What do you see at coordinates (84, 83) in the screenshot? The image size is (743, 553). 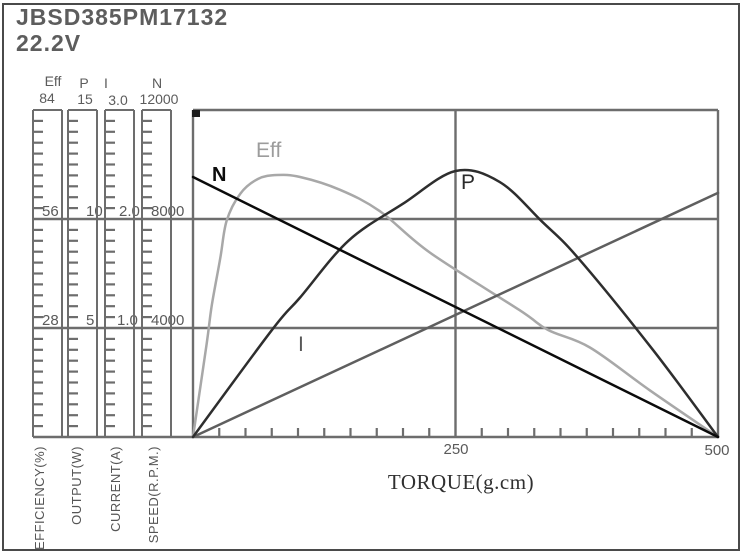 I see `axis-header-p: P` at bounding box center [84, 83].